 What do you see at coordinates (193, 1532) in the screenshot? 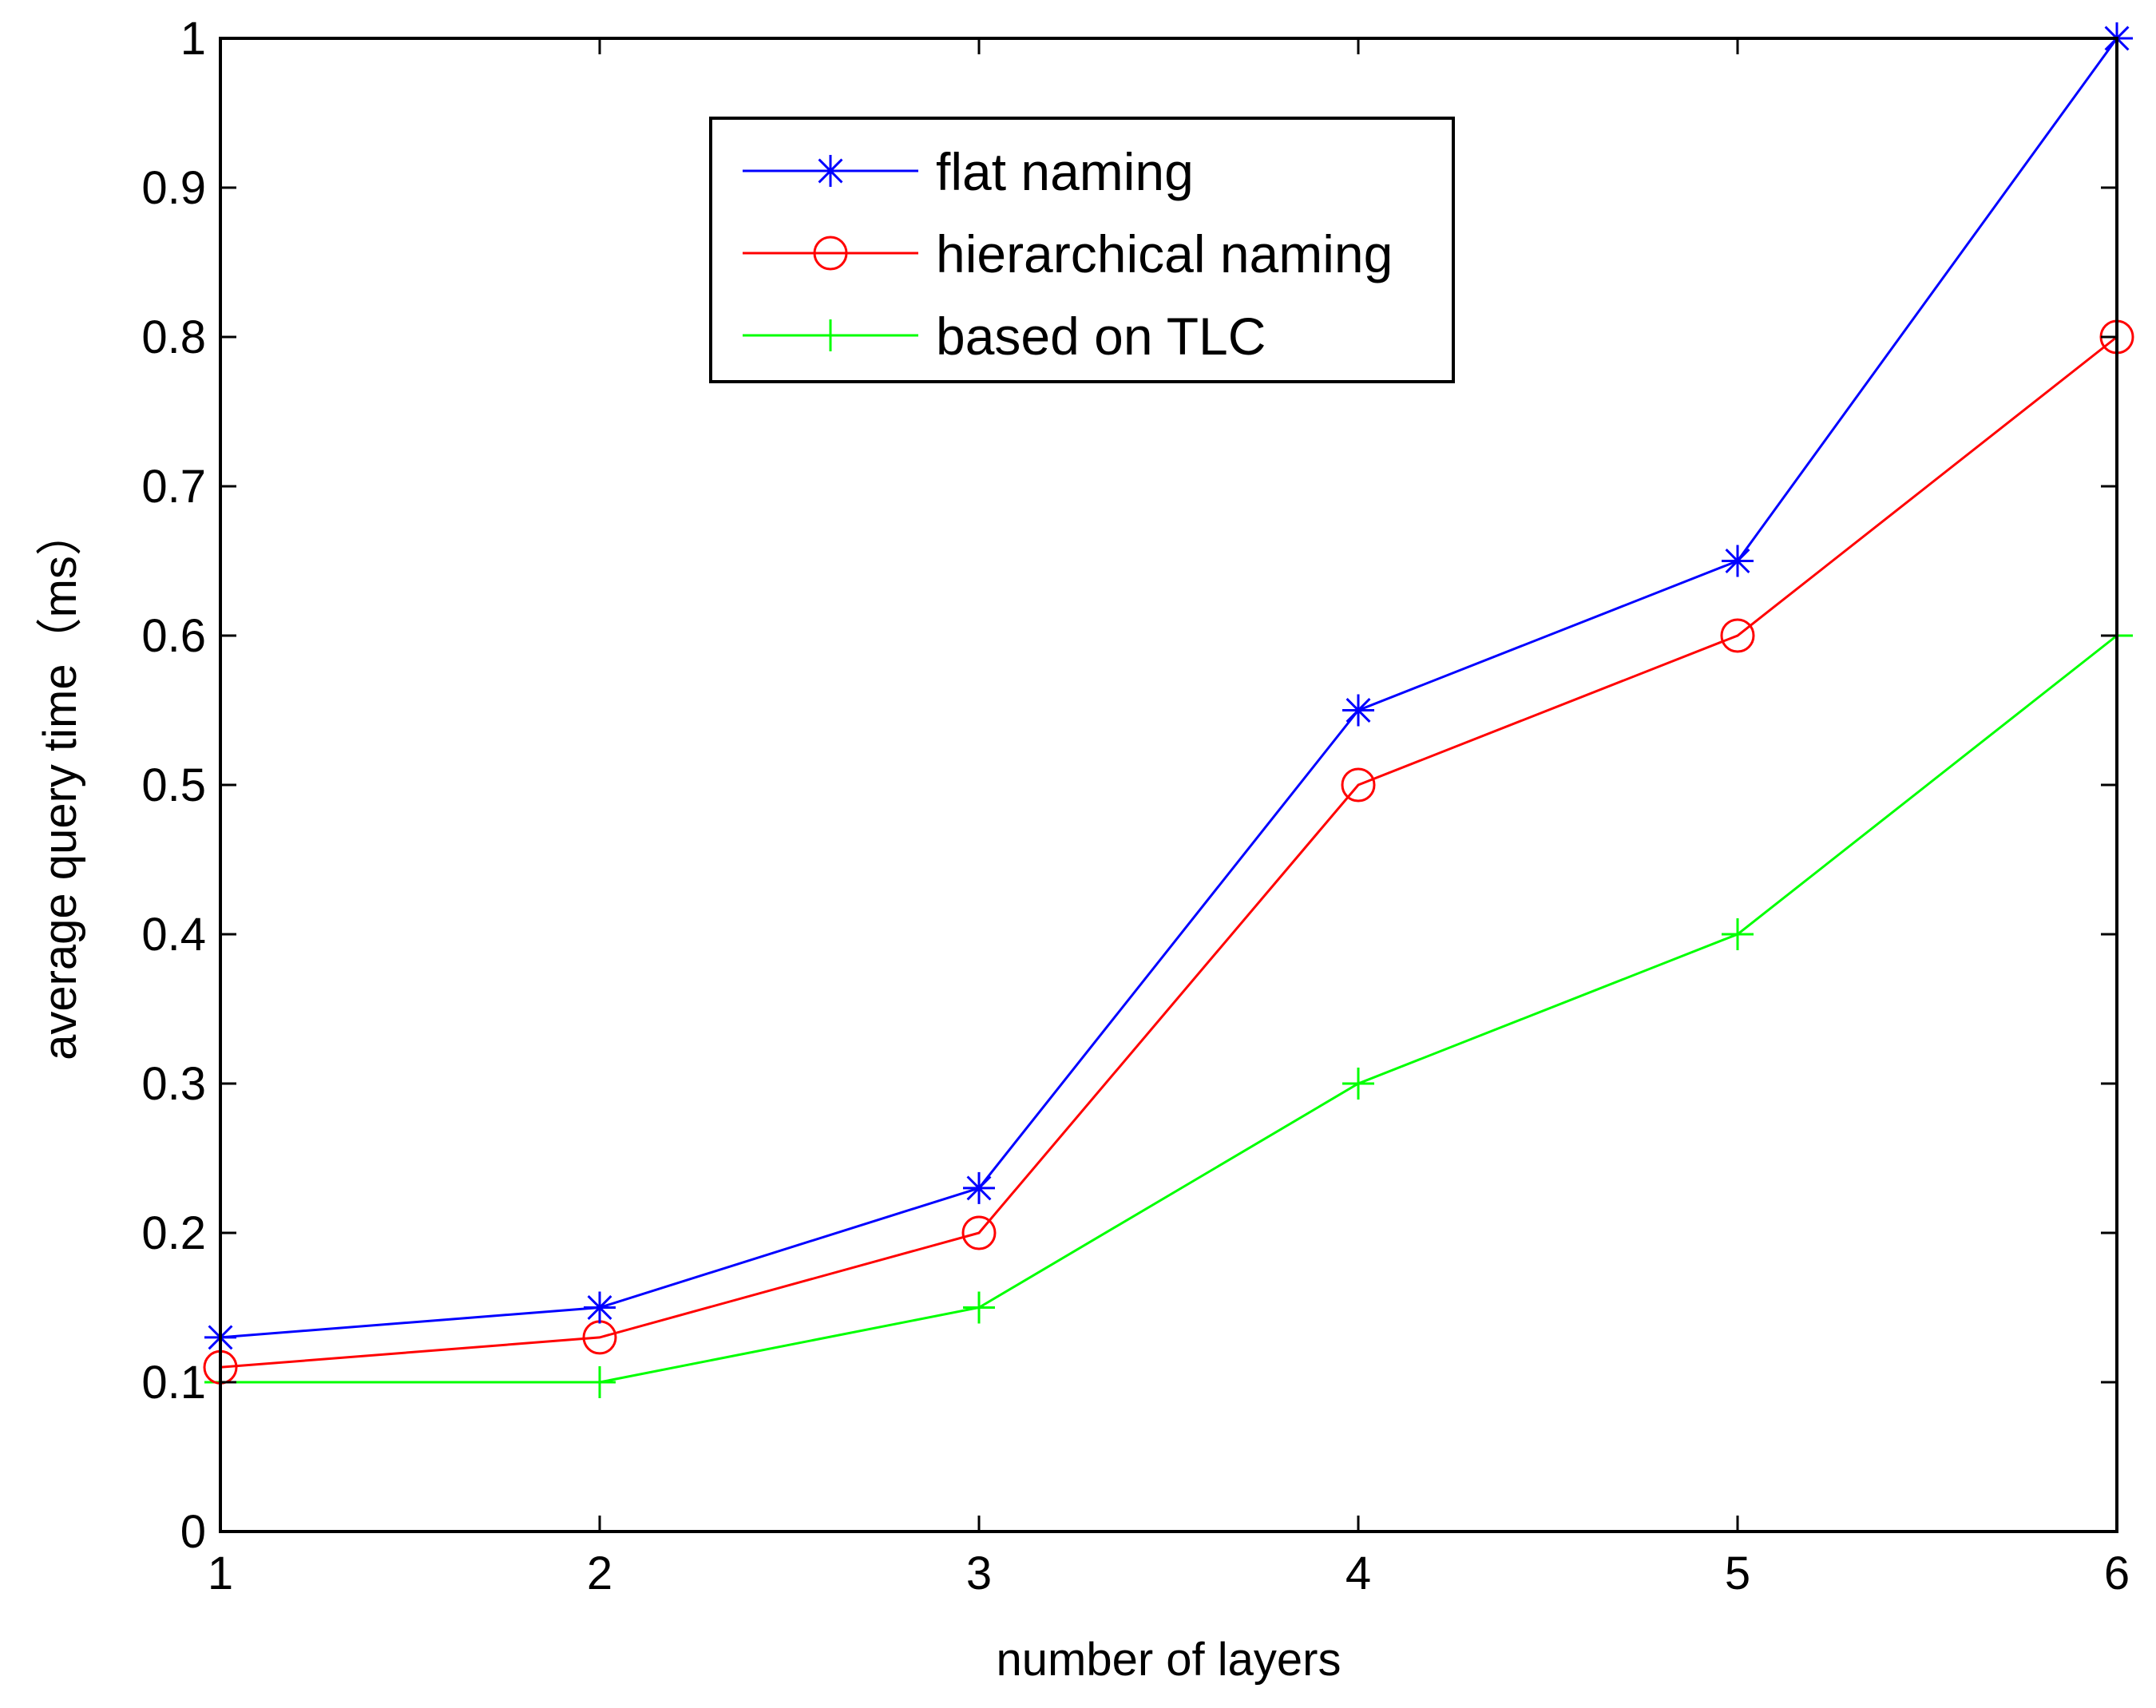
I see `y-tick-label: 0` at bounding box center [193, 1532].